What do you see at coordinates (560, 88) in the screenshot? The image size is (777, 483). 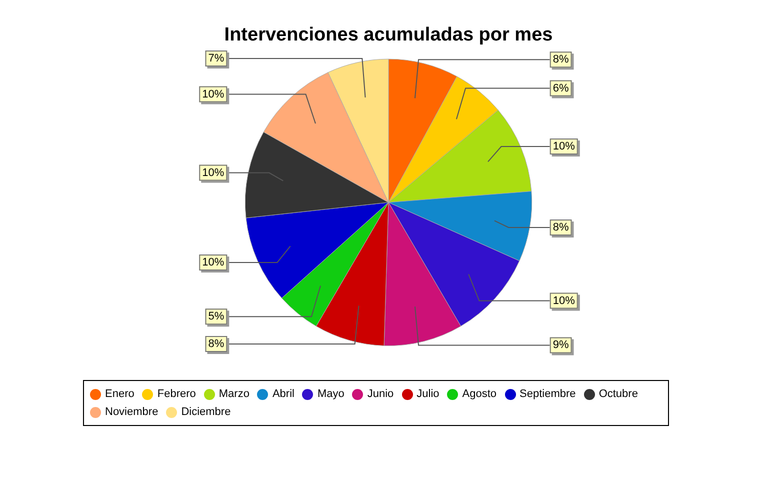 I see `data-label: 6%` at bounding box center [560, 88].